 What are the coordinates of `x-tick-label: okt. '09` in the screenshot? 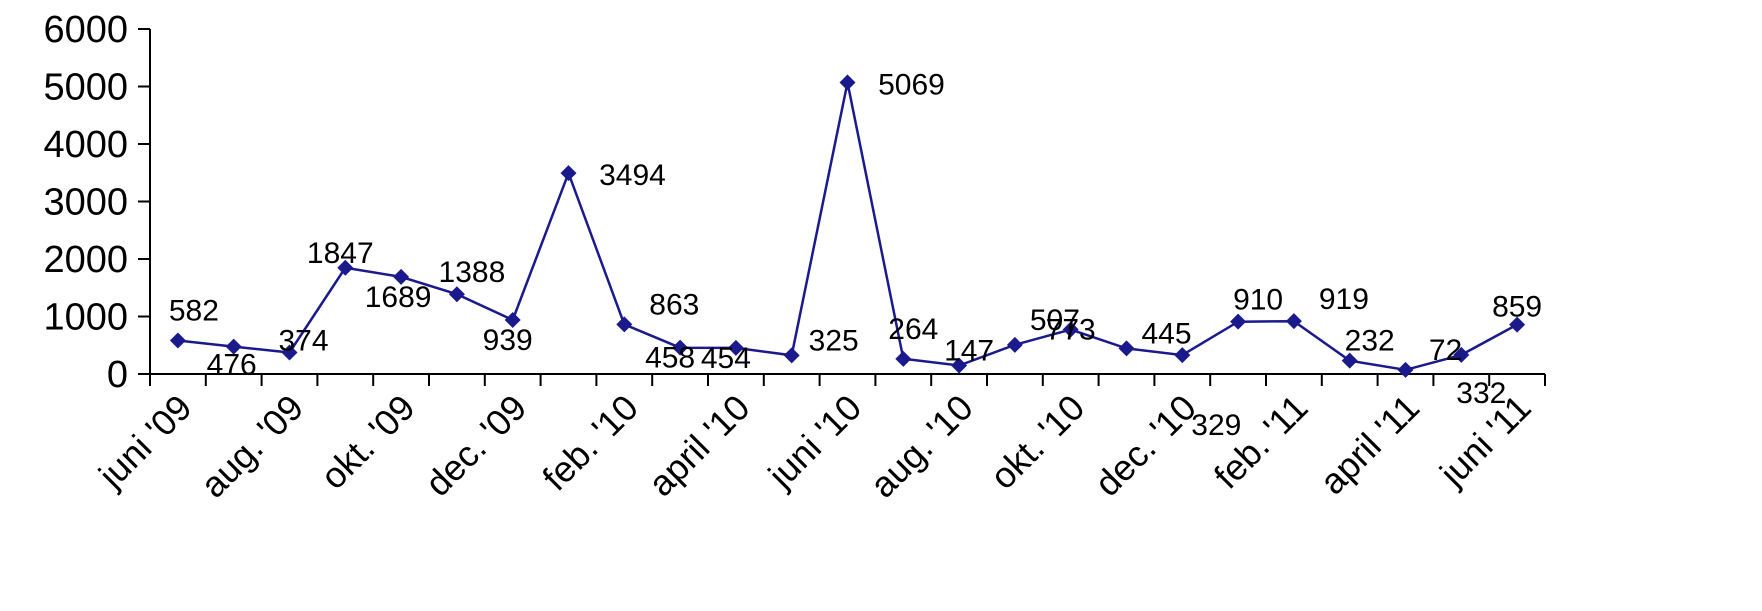 It's located at (367, 442).